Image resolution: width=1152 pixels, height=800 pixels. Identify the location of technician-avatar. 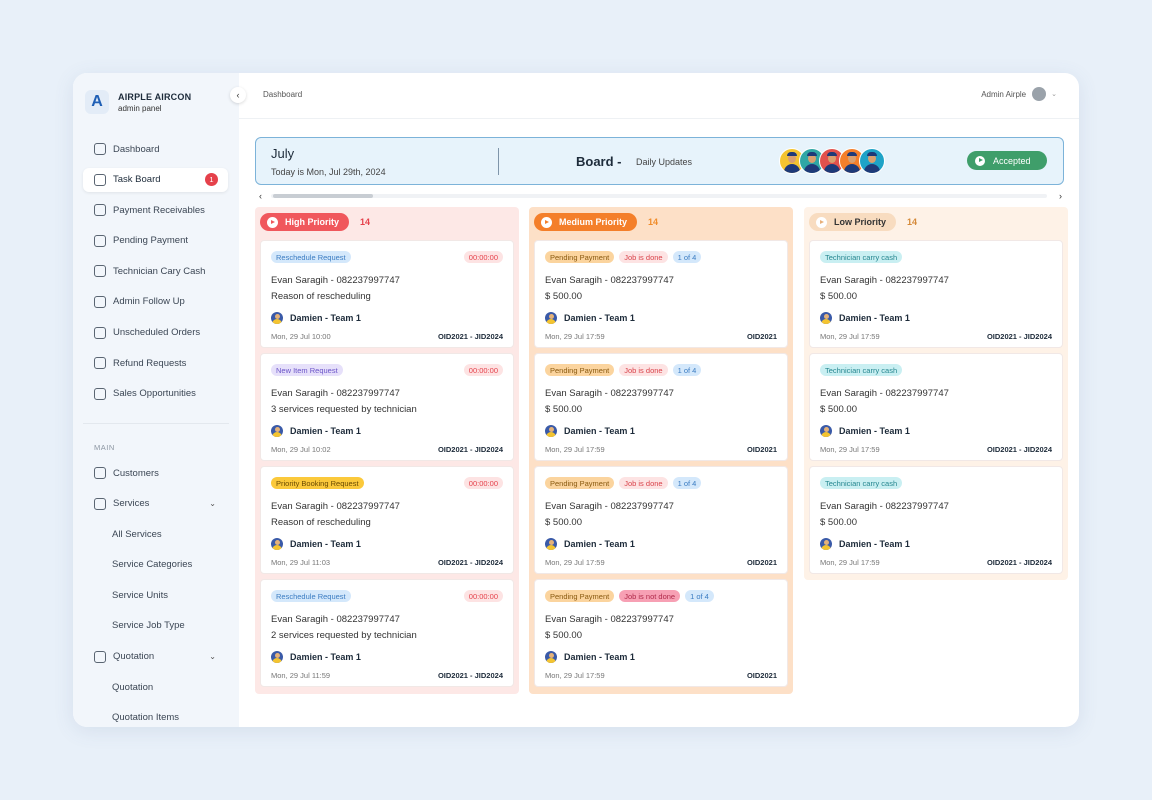
(872, 161).